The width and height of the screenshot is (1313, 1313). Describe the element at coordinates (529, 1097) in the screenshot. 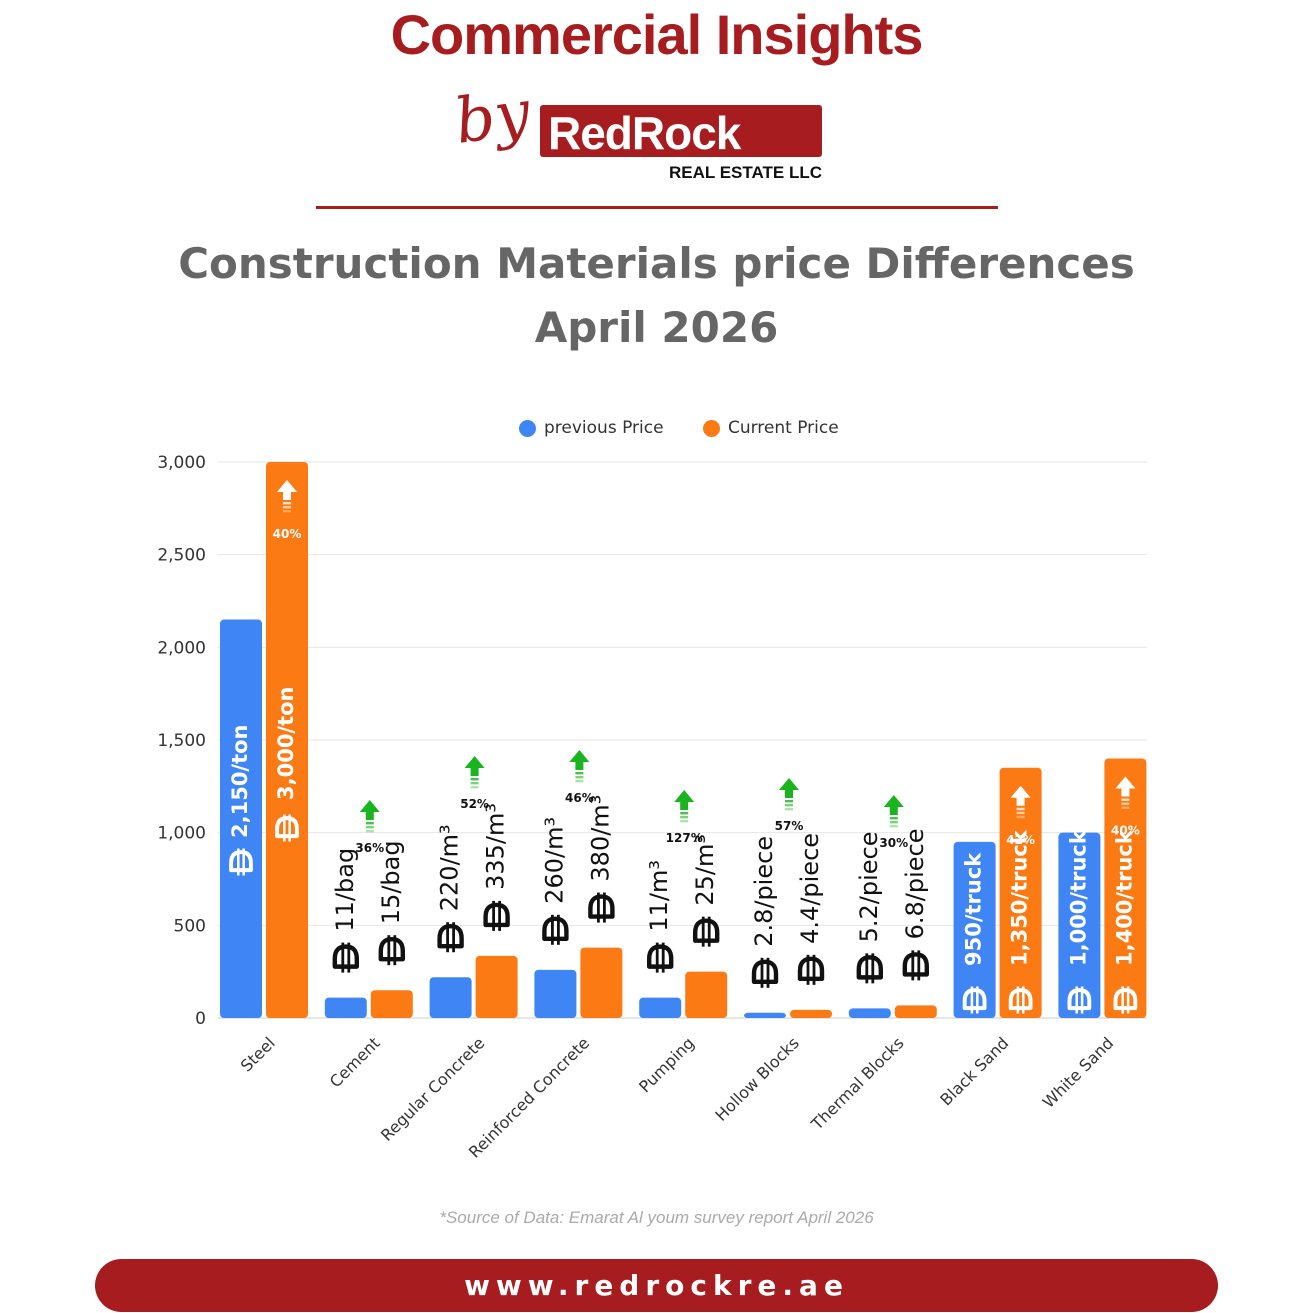

I see `x-tick-label: Reinforced Concrete` at that location.